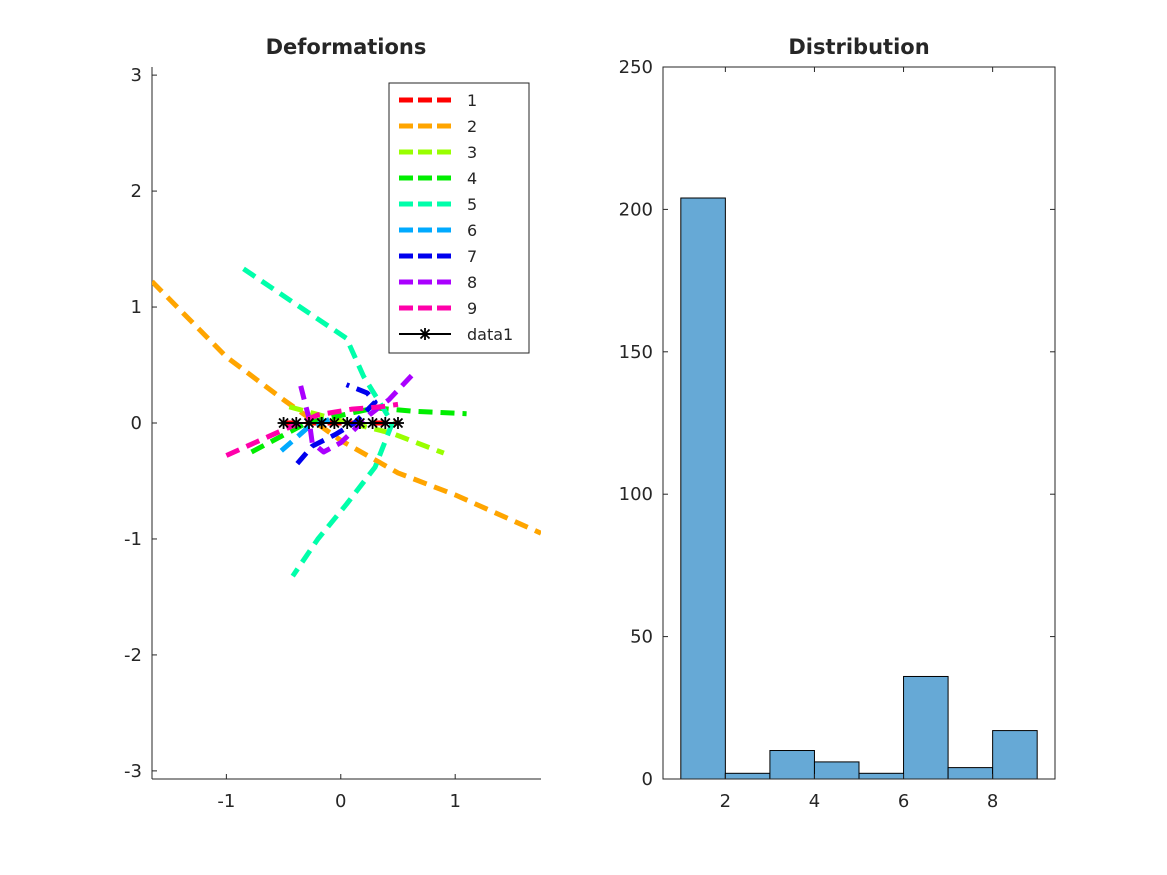  What do you see at coordinates (472, 126) in the screenshot?
I see `legend-label: 2` at bounding box center [472, 126].